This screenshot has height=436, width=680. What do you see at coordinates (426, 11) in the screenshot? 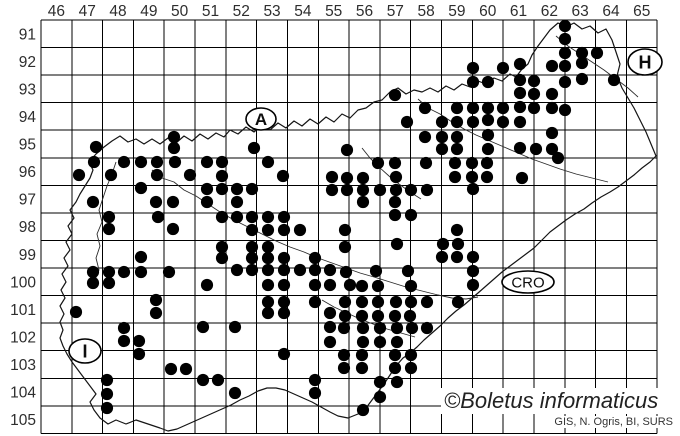
I see `column-tick-label: 58` at bounding box center [426, 11].